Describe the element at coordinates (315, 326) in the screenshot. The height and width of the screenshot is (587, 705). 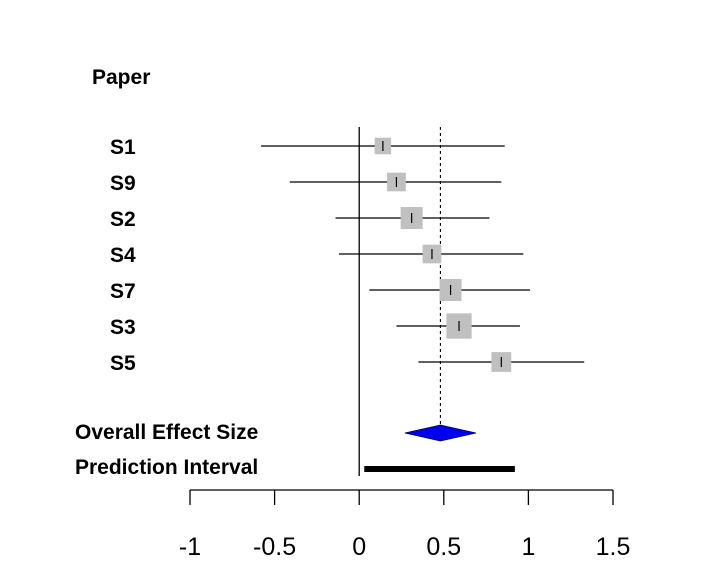
I see `study-row-s3: S3` at that location.